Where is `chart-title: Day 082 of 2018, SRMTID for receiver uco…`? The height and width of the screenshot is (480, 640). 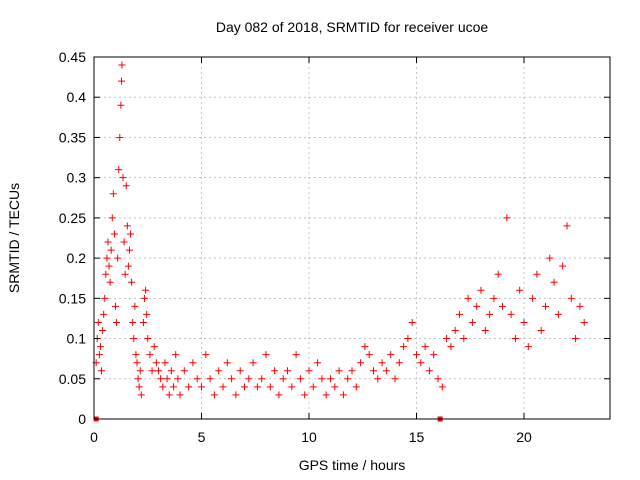
chart-title: Day 082 of 2018, SRMTID for receiver uco… is located at coordinates (352, 27).